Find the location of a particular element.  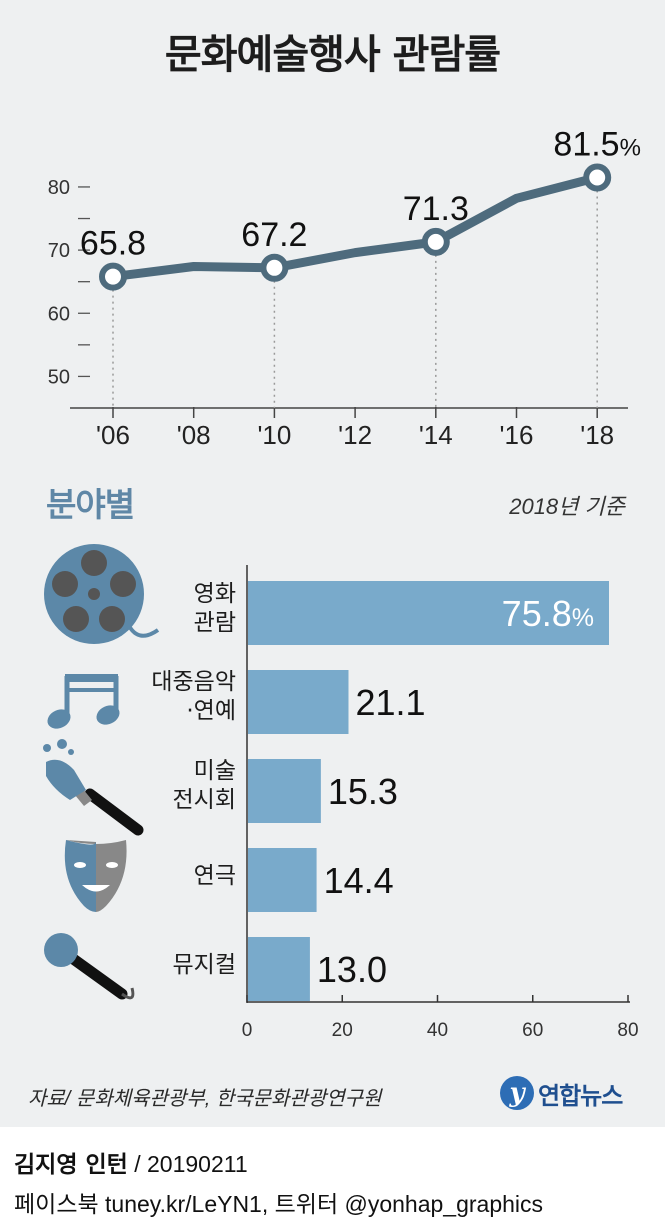

category-label: 연극 is located at coordinates (214, 876).